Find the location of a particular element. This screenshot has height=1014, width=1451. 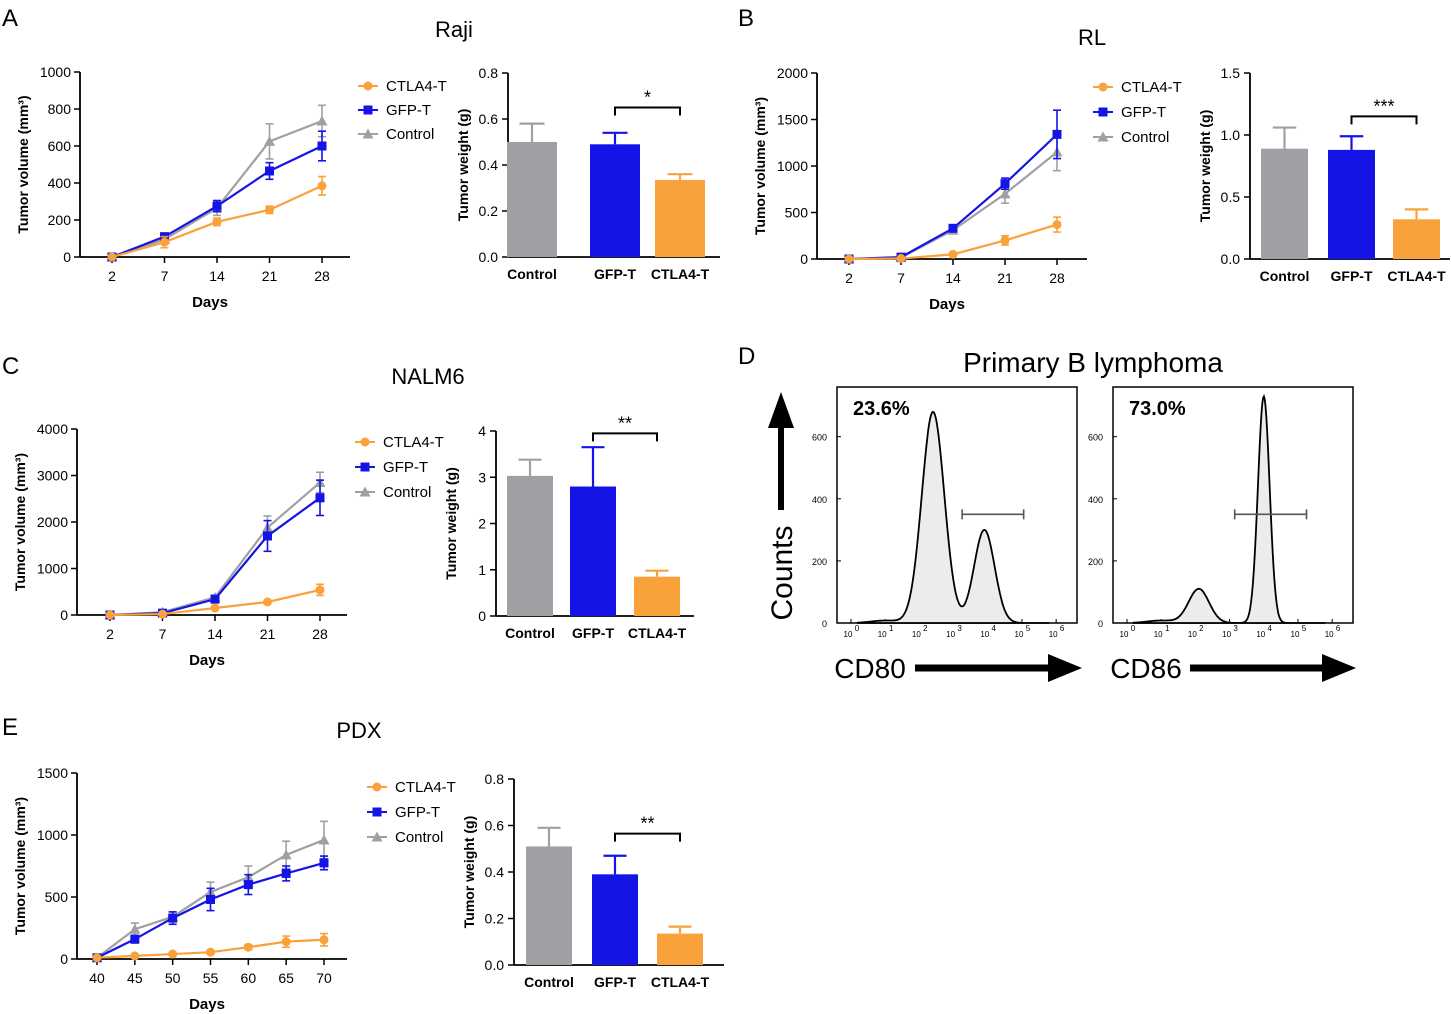

y-tick-label: 3 is located at coordinates (482, 477).